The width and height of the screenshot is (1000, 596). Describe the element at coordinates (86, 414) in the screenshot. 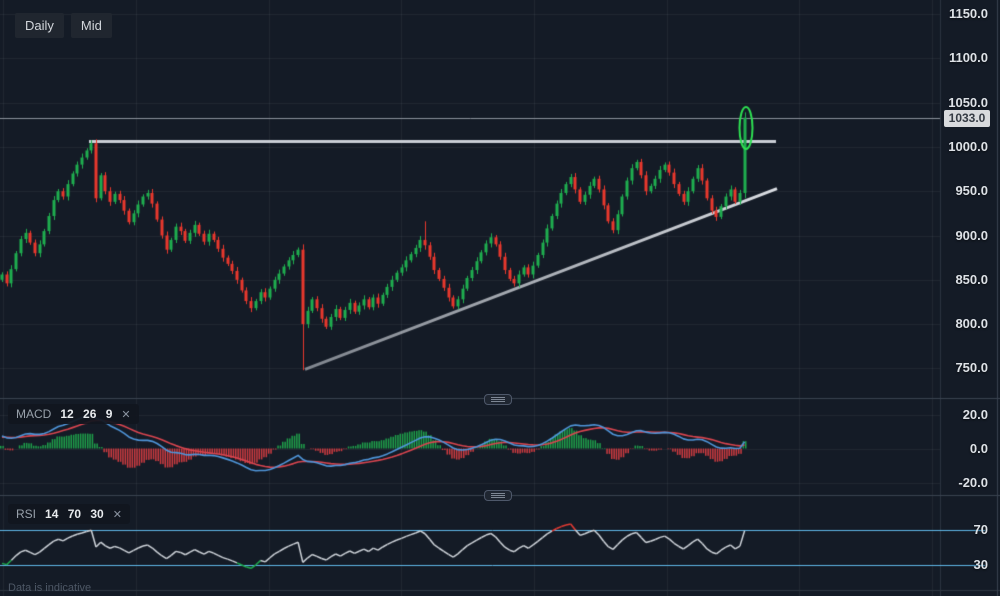

I see `macd-params: 12 26 9` at that location.